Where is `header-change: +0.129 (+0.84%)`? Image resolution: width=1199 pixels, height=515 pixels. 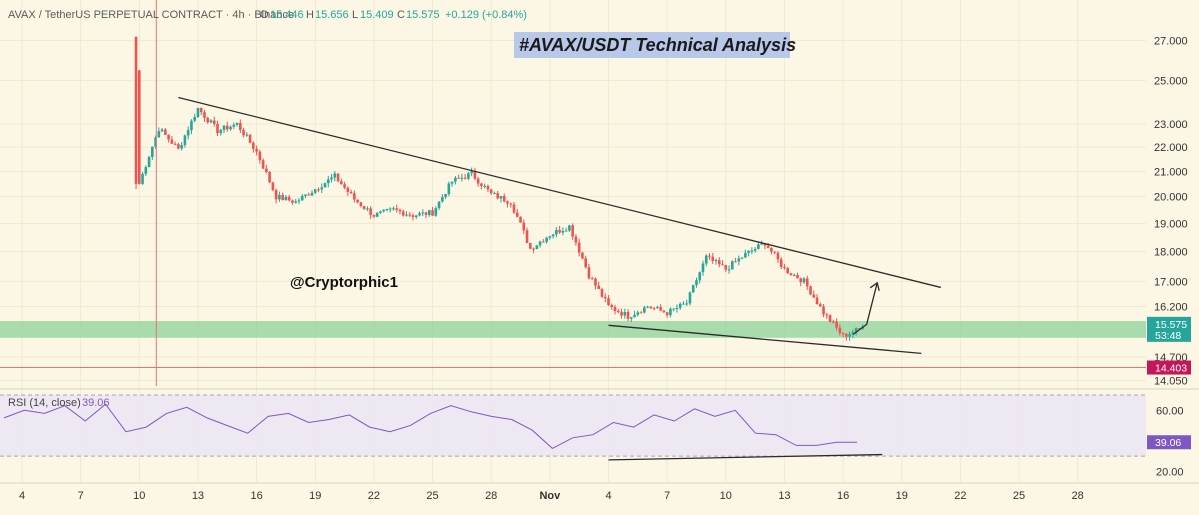
header-change: +0.129 (+0.84%) is located at coordinates (486, 15).